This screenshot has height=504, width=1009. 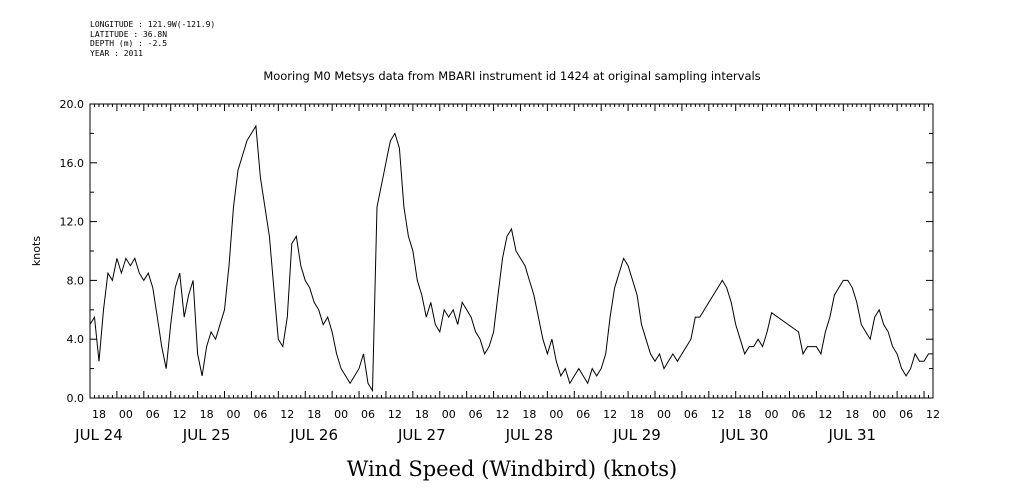 What do you see at coordinates (206, 435) in the screenshot?
I see `x-day-label: JUL 25` at bounding box center [206, 435].